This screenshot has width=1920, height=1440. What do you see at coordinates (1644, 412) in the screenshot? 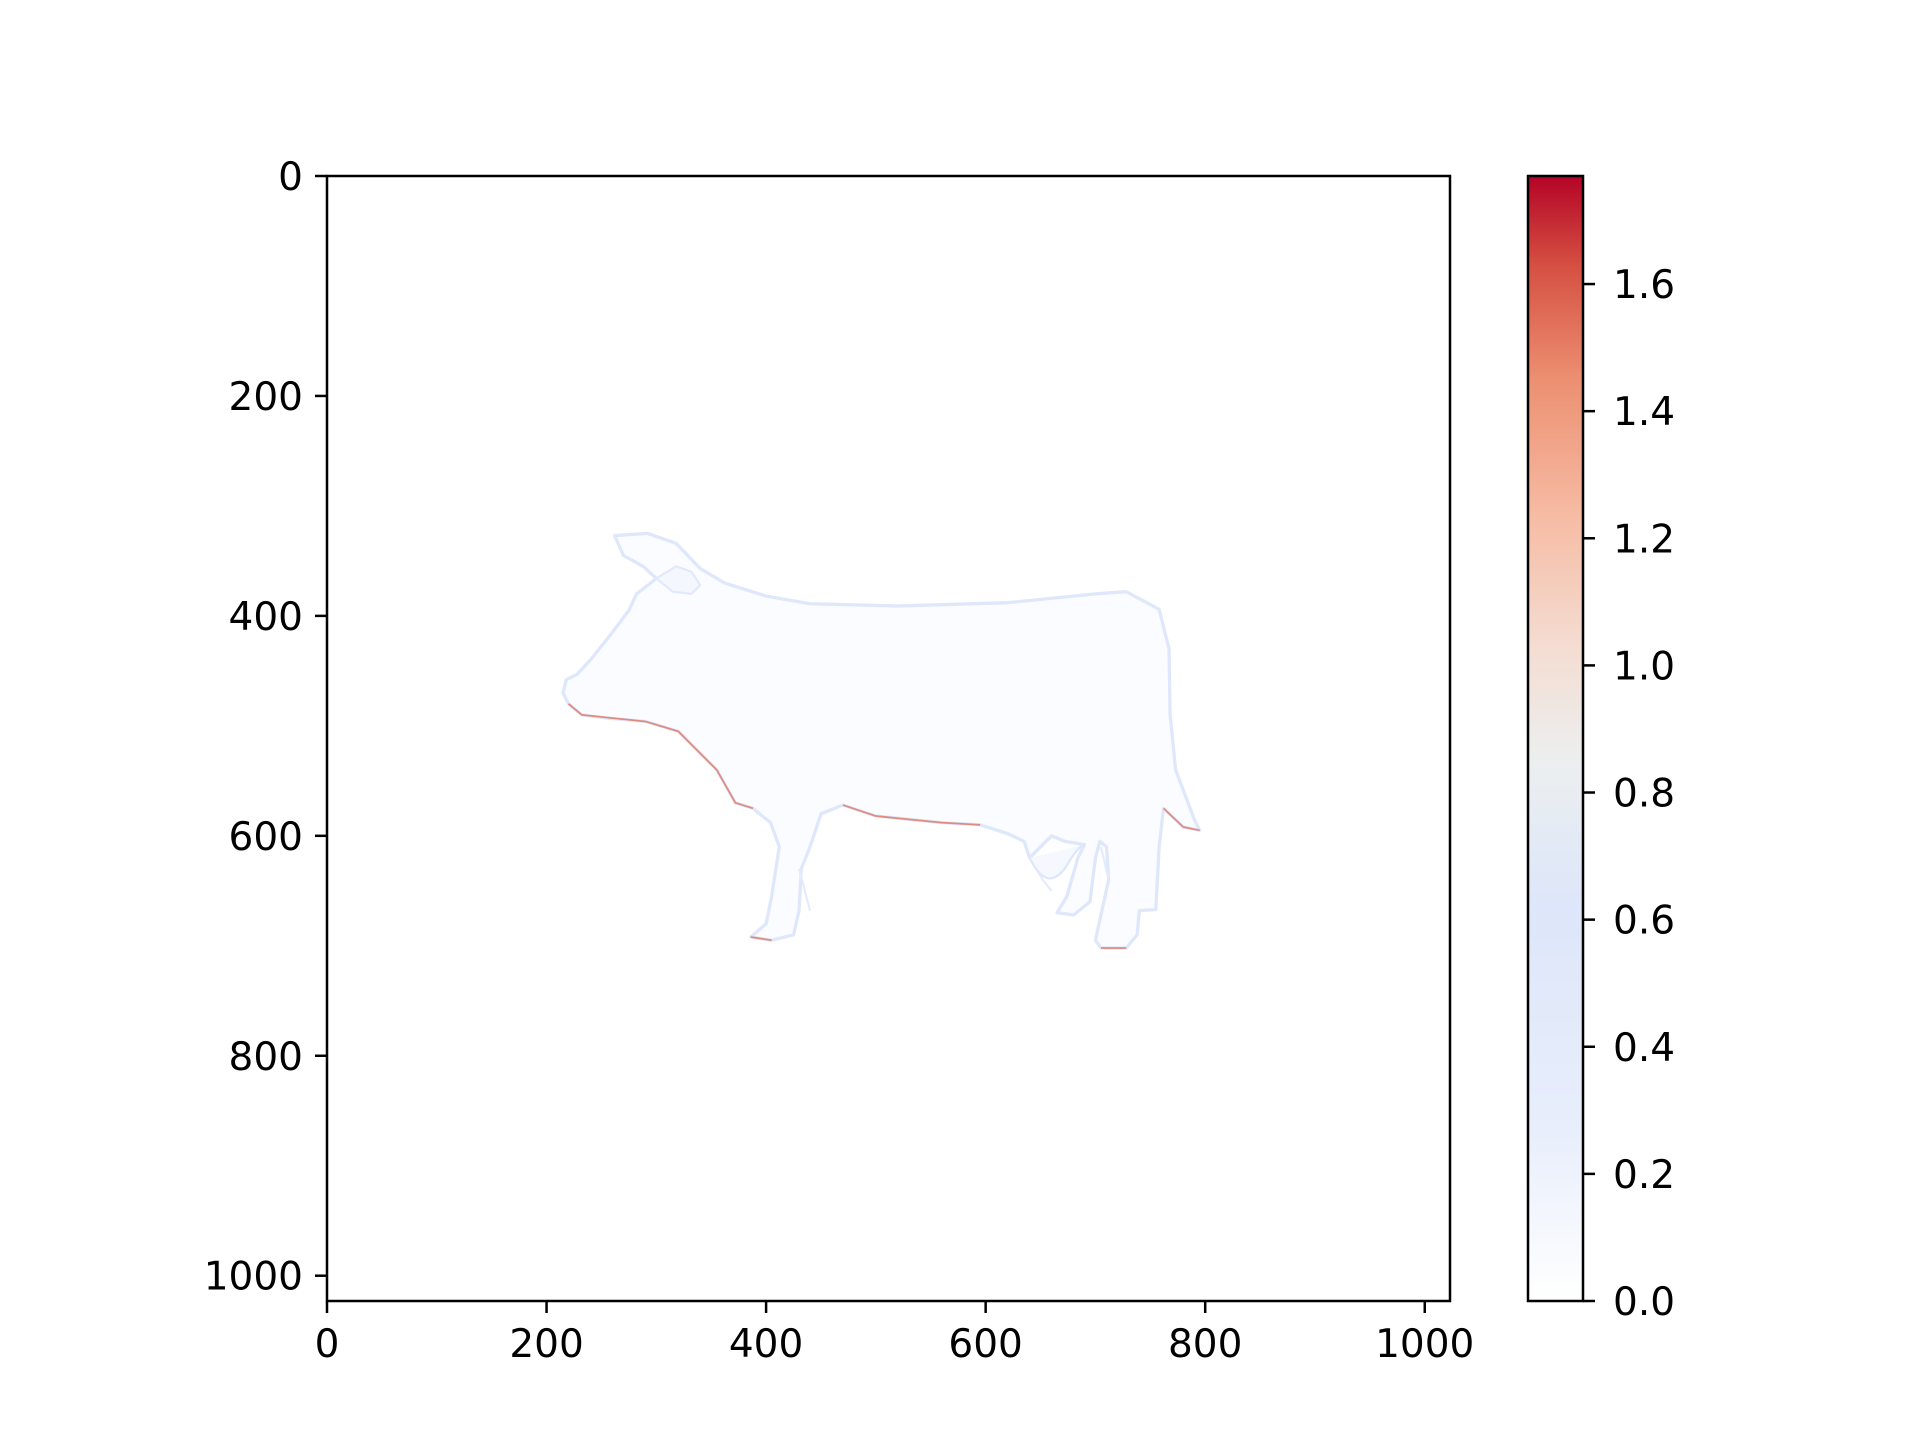
I see `colorbar-tick-label: 1.4` at bounding box center [1644, 412].